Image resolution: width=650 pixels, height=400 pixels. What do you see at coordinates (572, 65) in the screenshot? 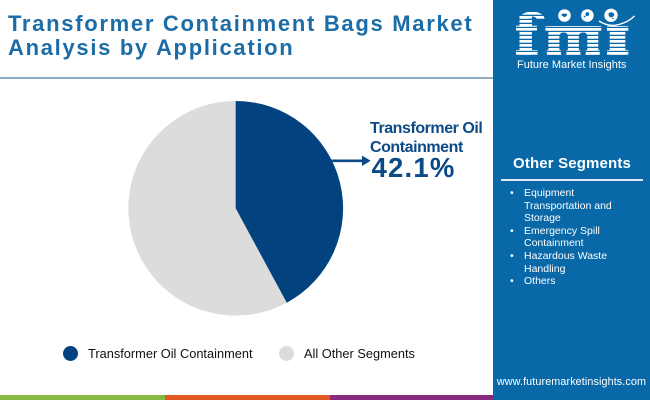
I see `svg-text: Future Market Insights` at bounding box center [572, 65].